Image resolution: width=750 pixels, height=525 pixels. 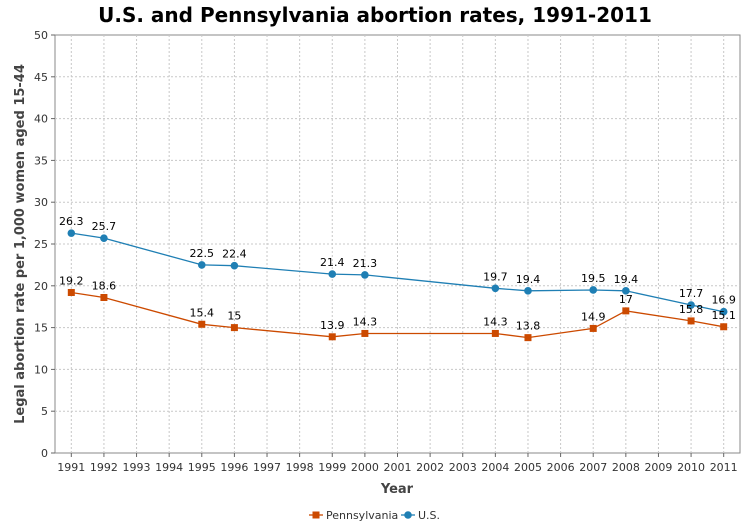 What do you see at coordinates (561, 467) in the screenshot?
I see `x-tick-label: 2006` at bounding box center [561, 467].